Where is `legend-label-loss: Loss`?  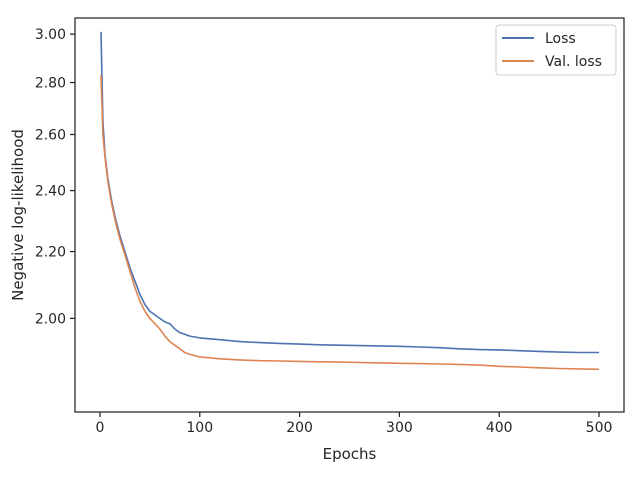 legend-label-loss: Loss is located at coordinates (560, 39).